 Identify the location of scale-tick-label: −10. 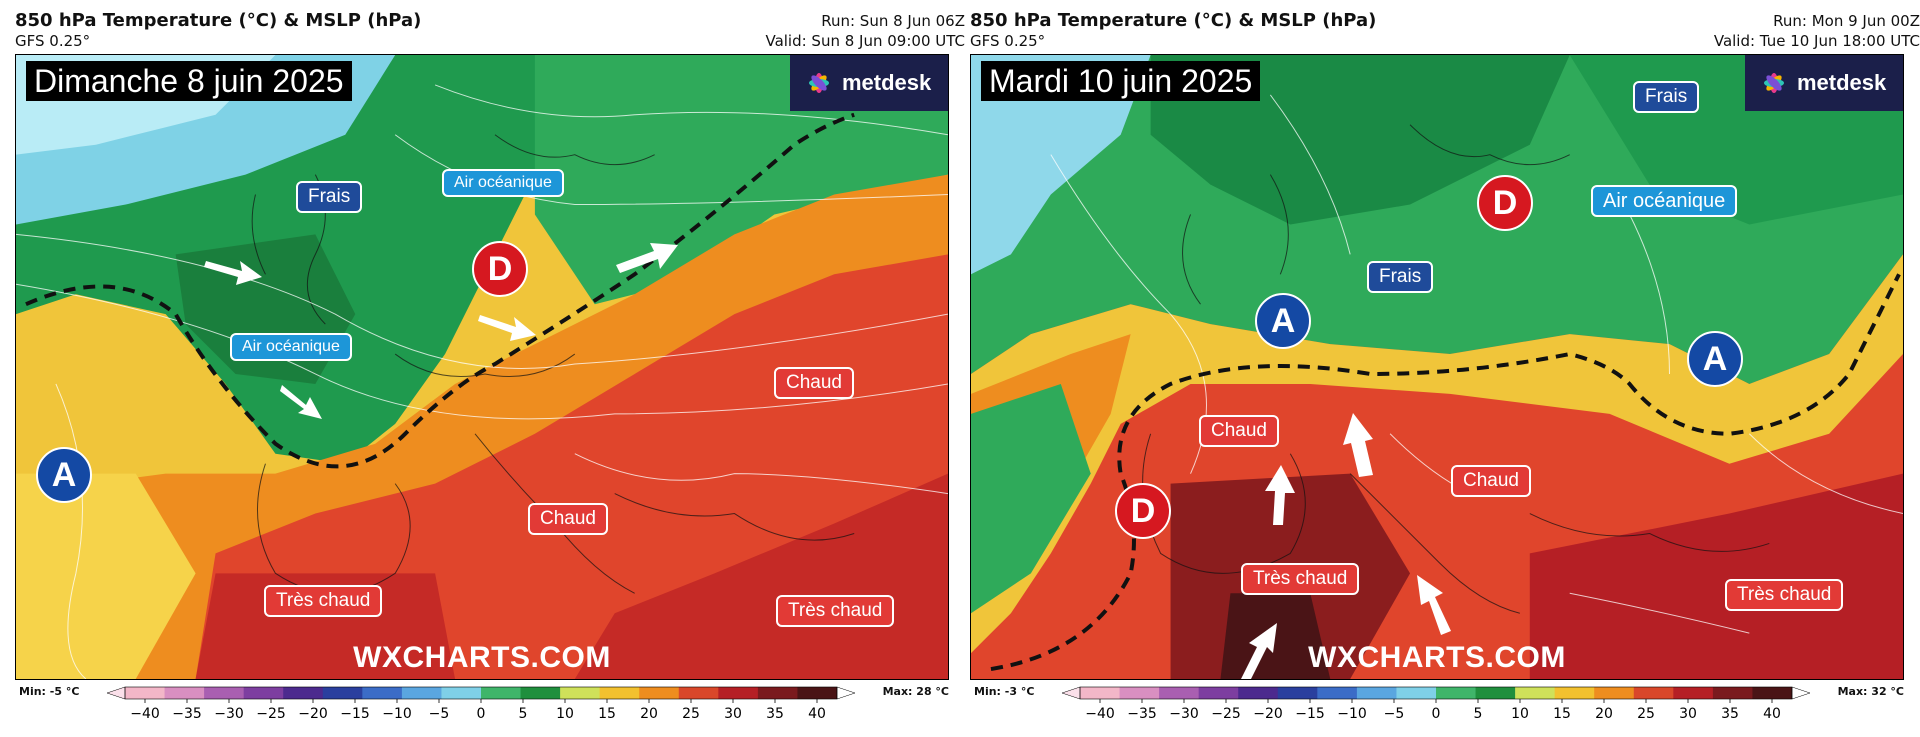
(397, 714).